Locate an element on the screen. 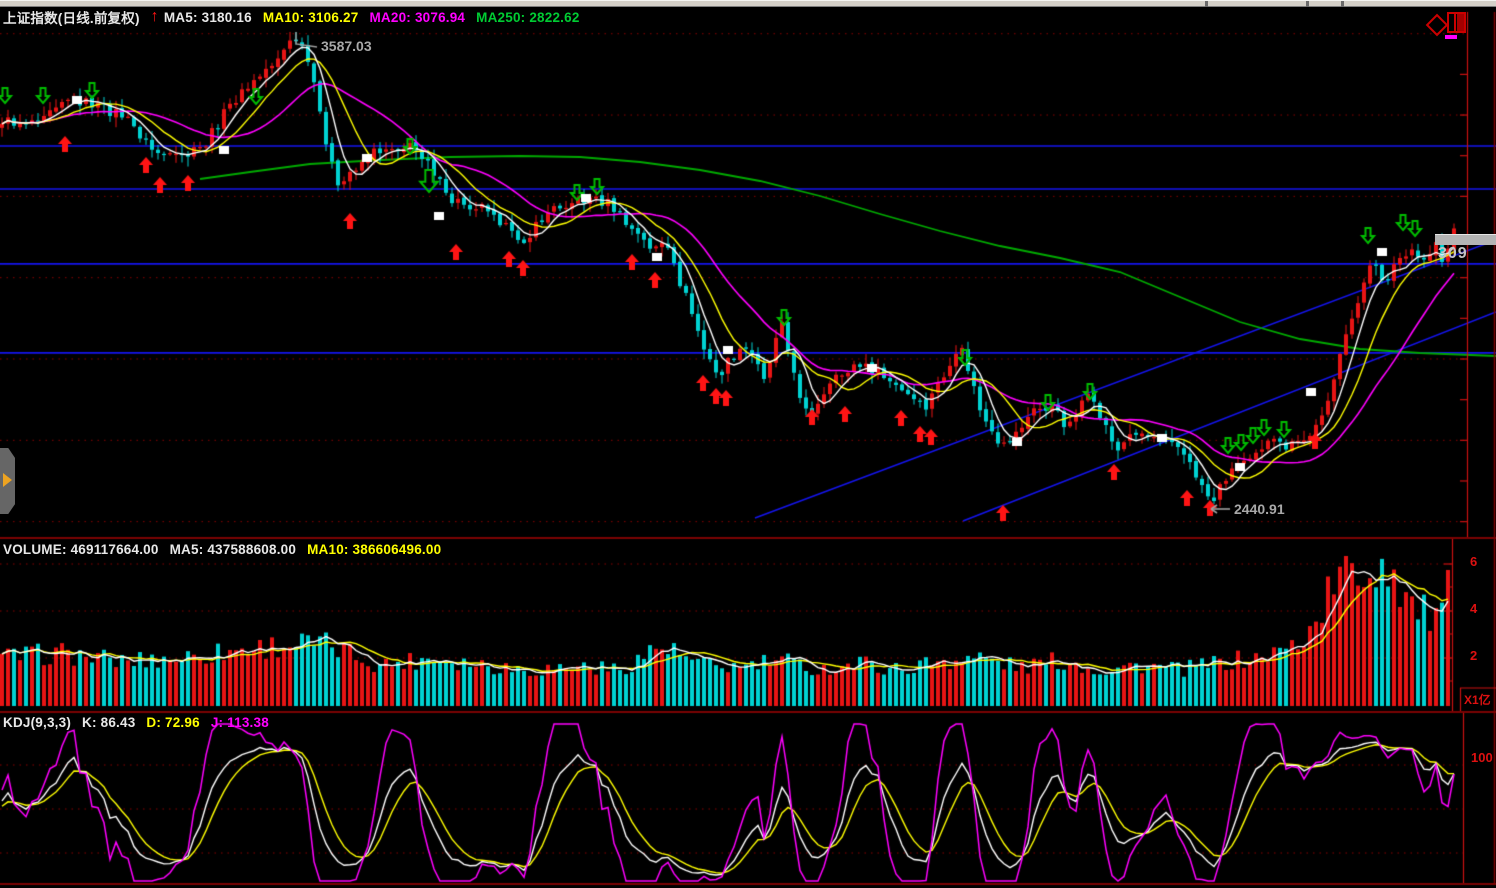  kdj-title: KDJ(9,3,3) is located at coordinates (37, 722).